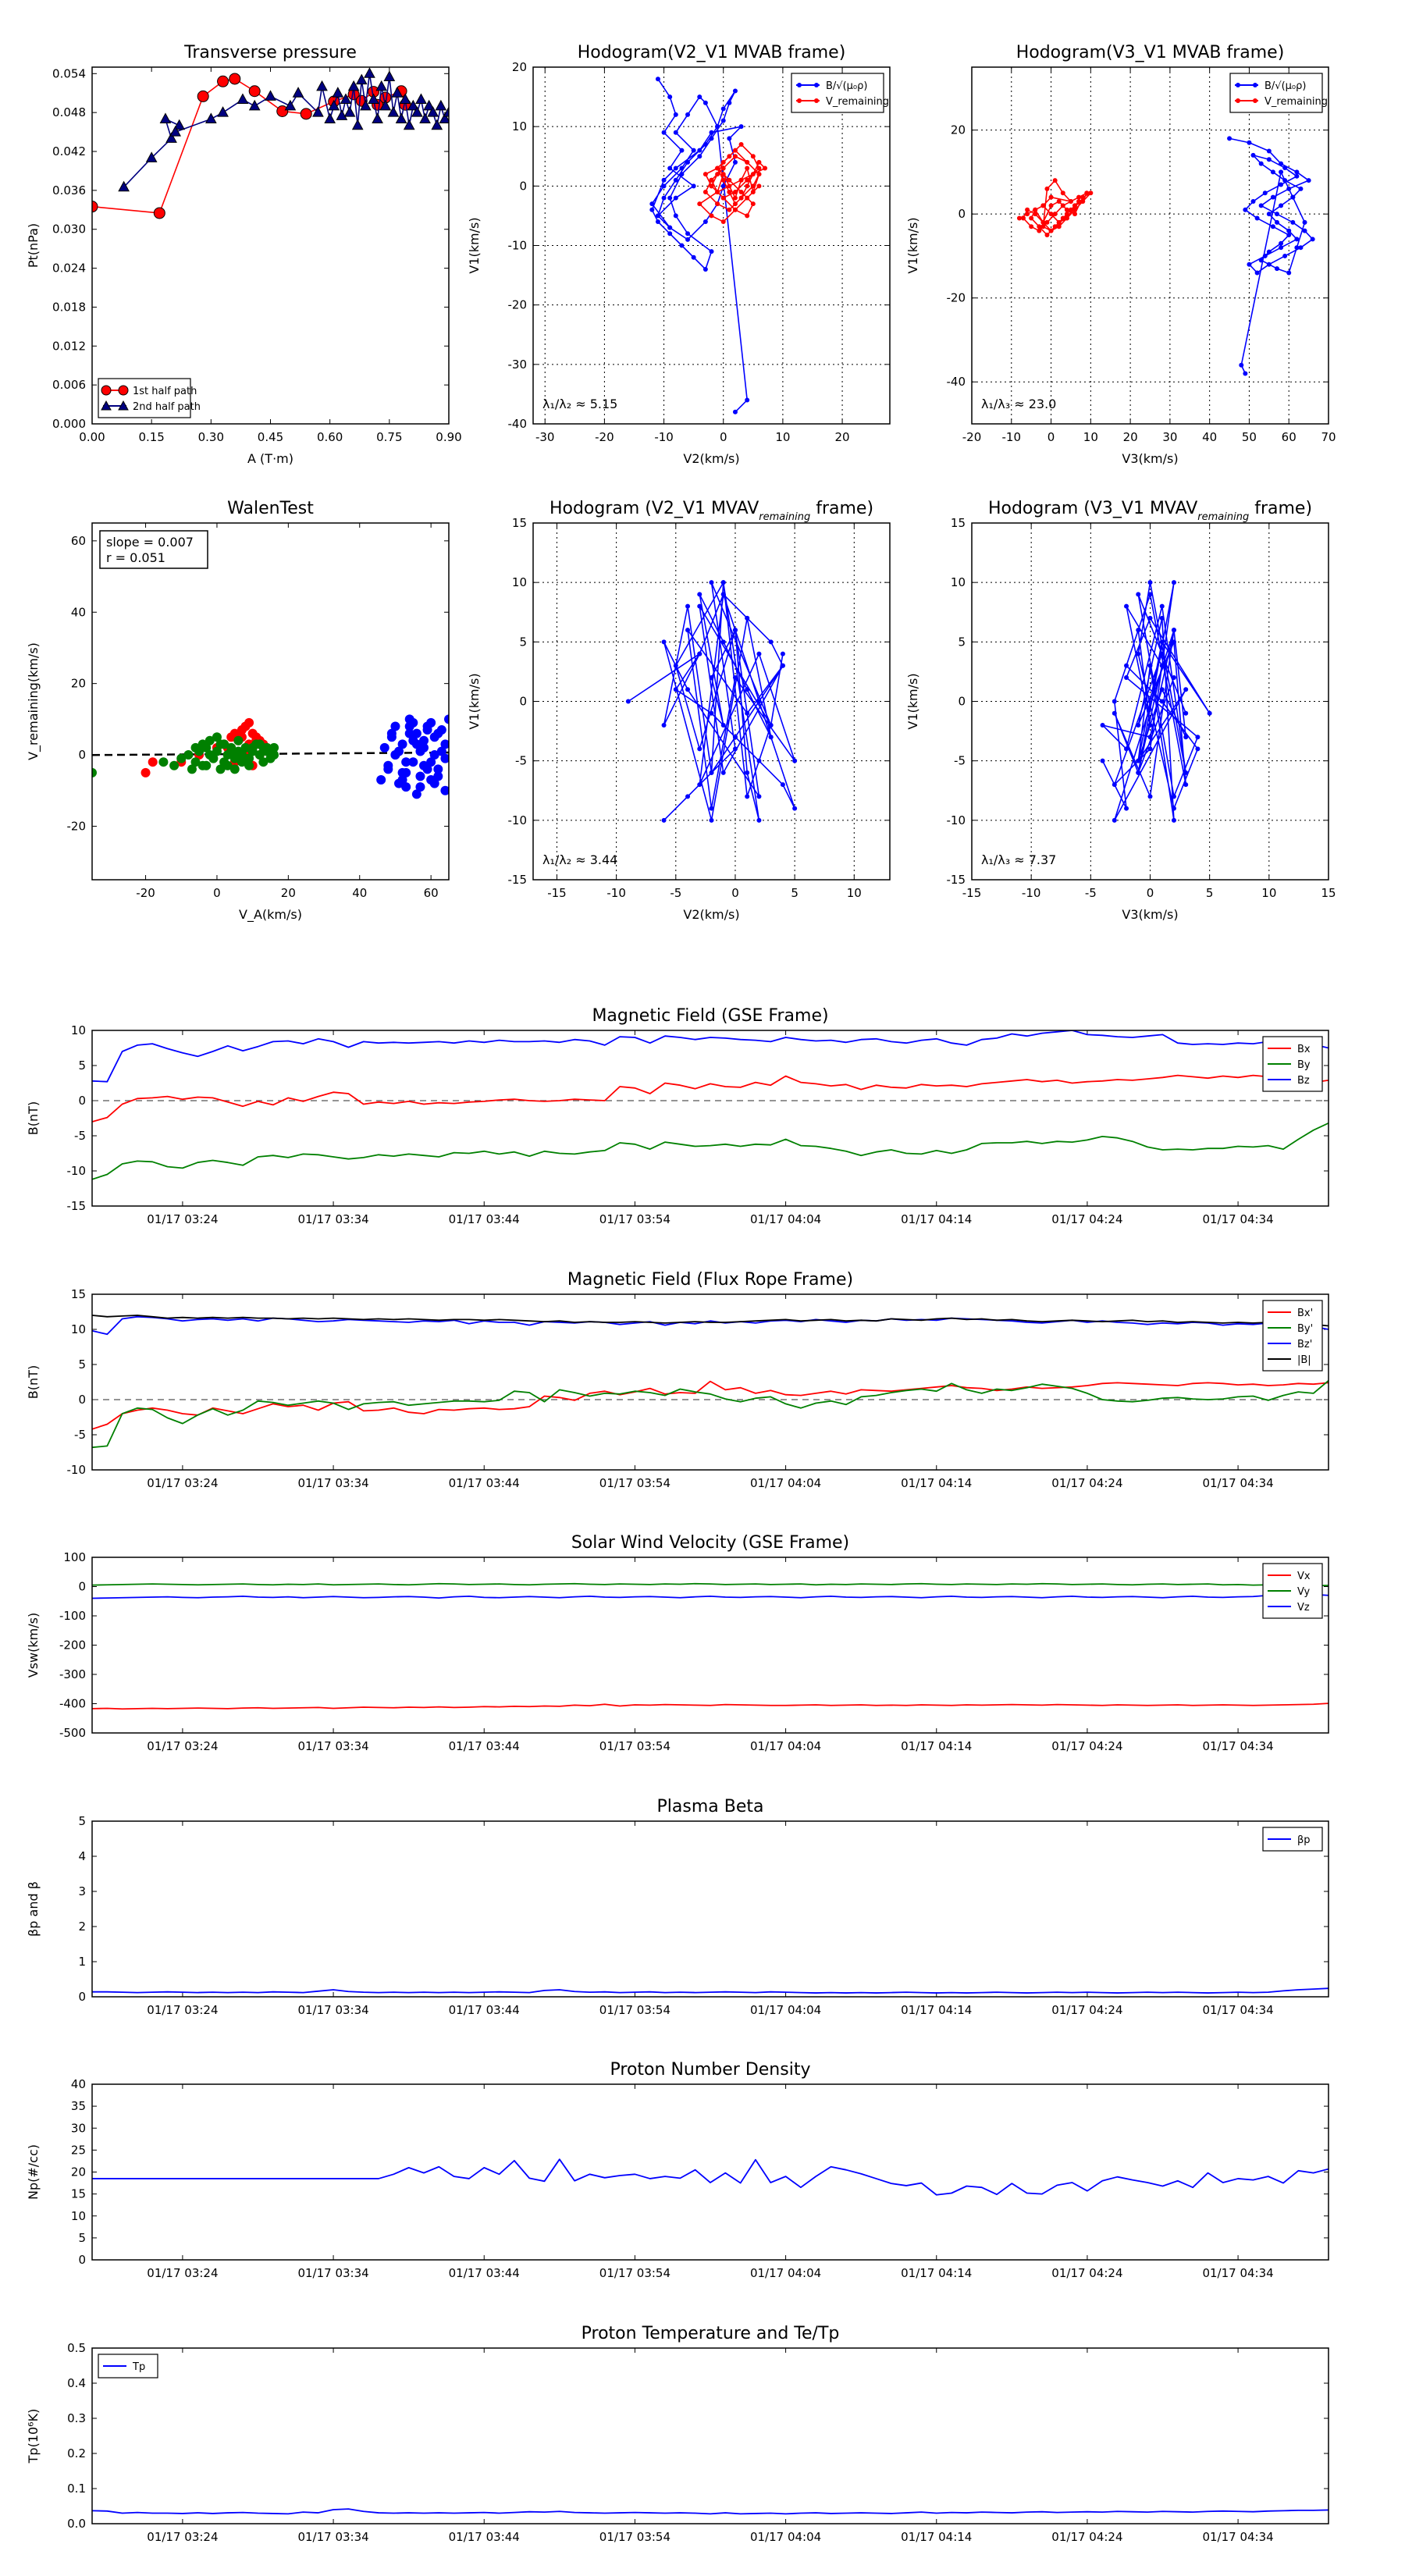 This screenshot has width=1405, height=2576. What do you see at coordinates (1304, 1049) in the screenshot?
I see `legend-label: Bx` at bounding box center [1304, 1049].